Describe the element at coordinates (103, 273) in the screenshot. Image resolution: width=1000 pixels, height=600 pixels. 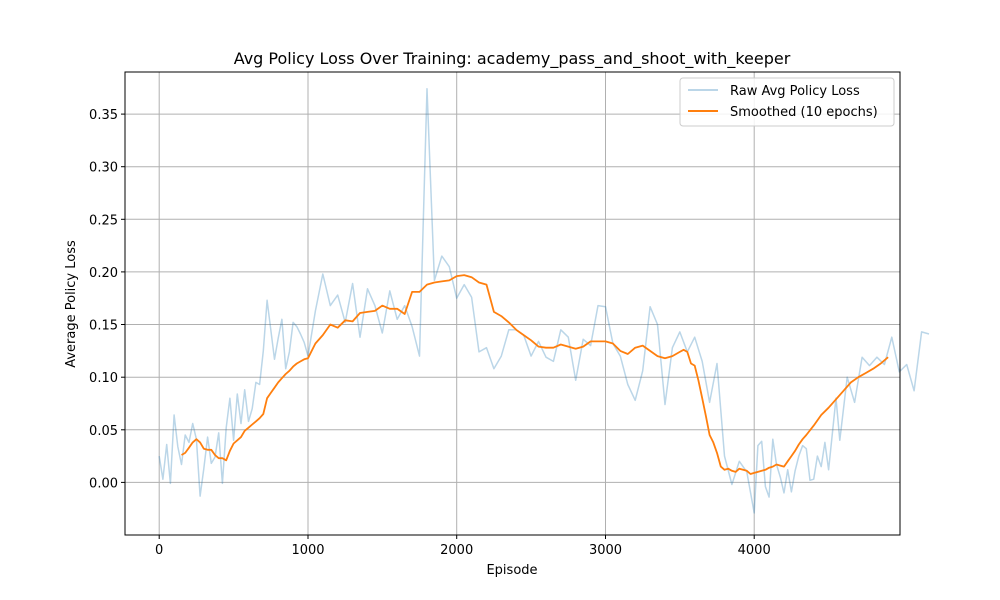
I see `y-tick-label: 0.20` at that location.